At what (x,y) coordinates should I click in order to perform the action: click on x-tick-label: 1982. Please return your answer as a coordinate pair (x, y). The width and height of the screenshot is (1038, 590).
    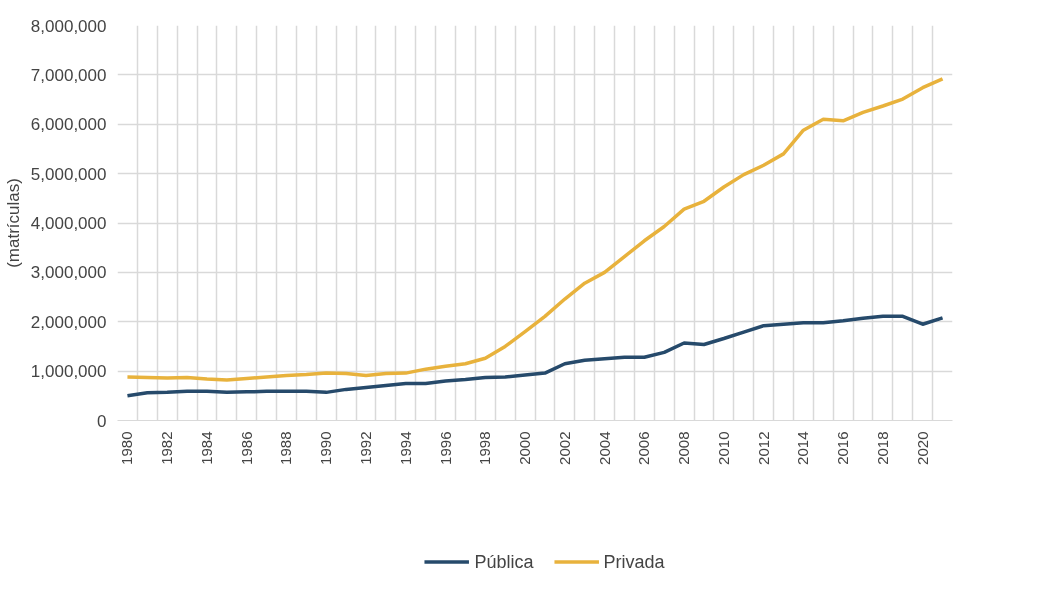
    Looking at the image, I should click on (167, 448).